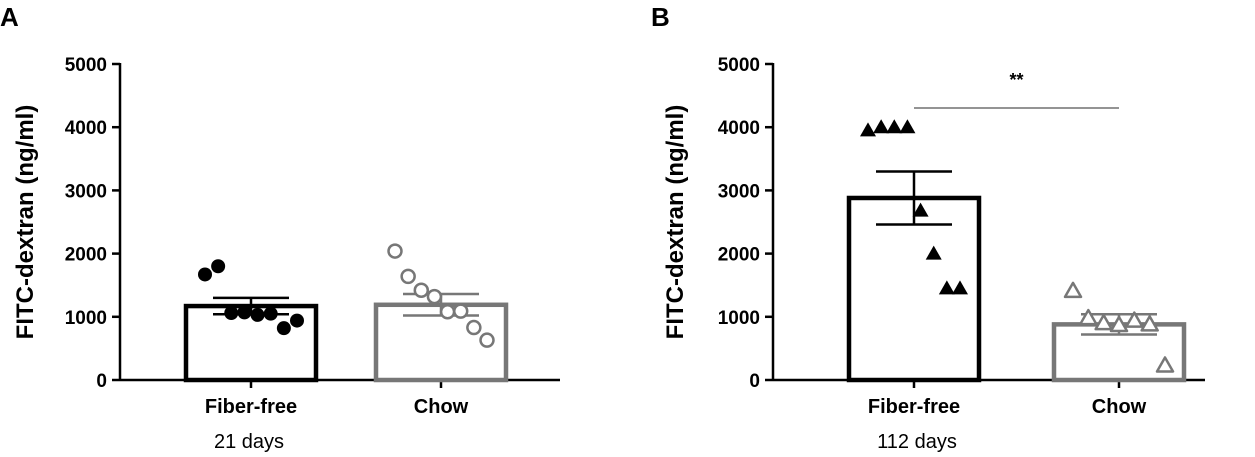 Image resolution: width=1255 pixels, height=457 pixels. I want to click on group-label: 21 days, so click(249, 442).